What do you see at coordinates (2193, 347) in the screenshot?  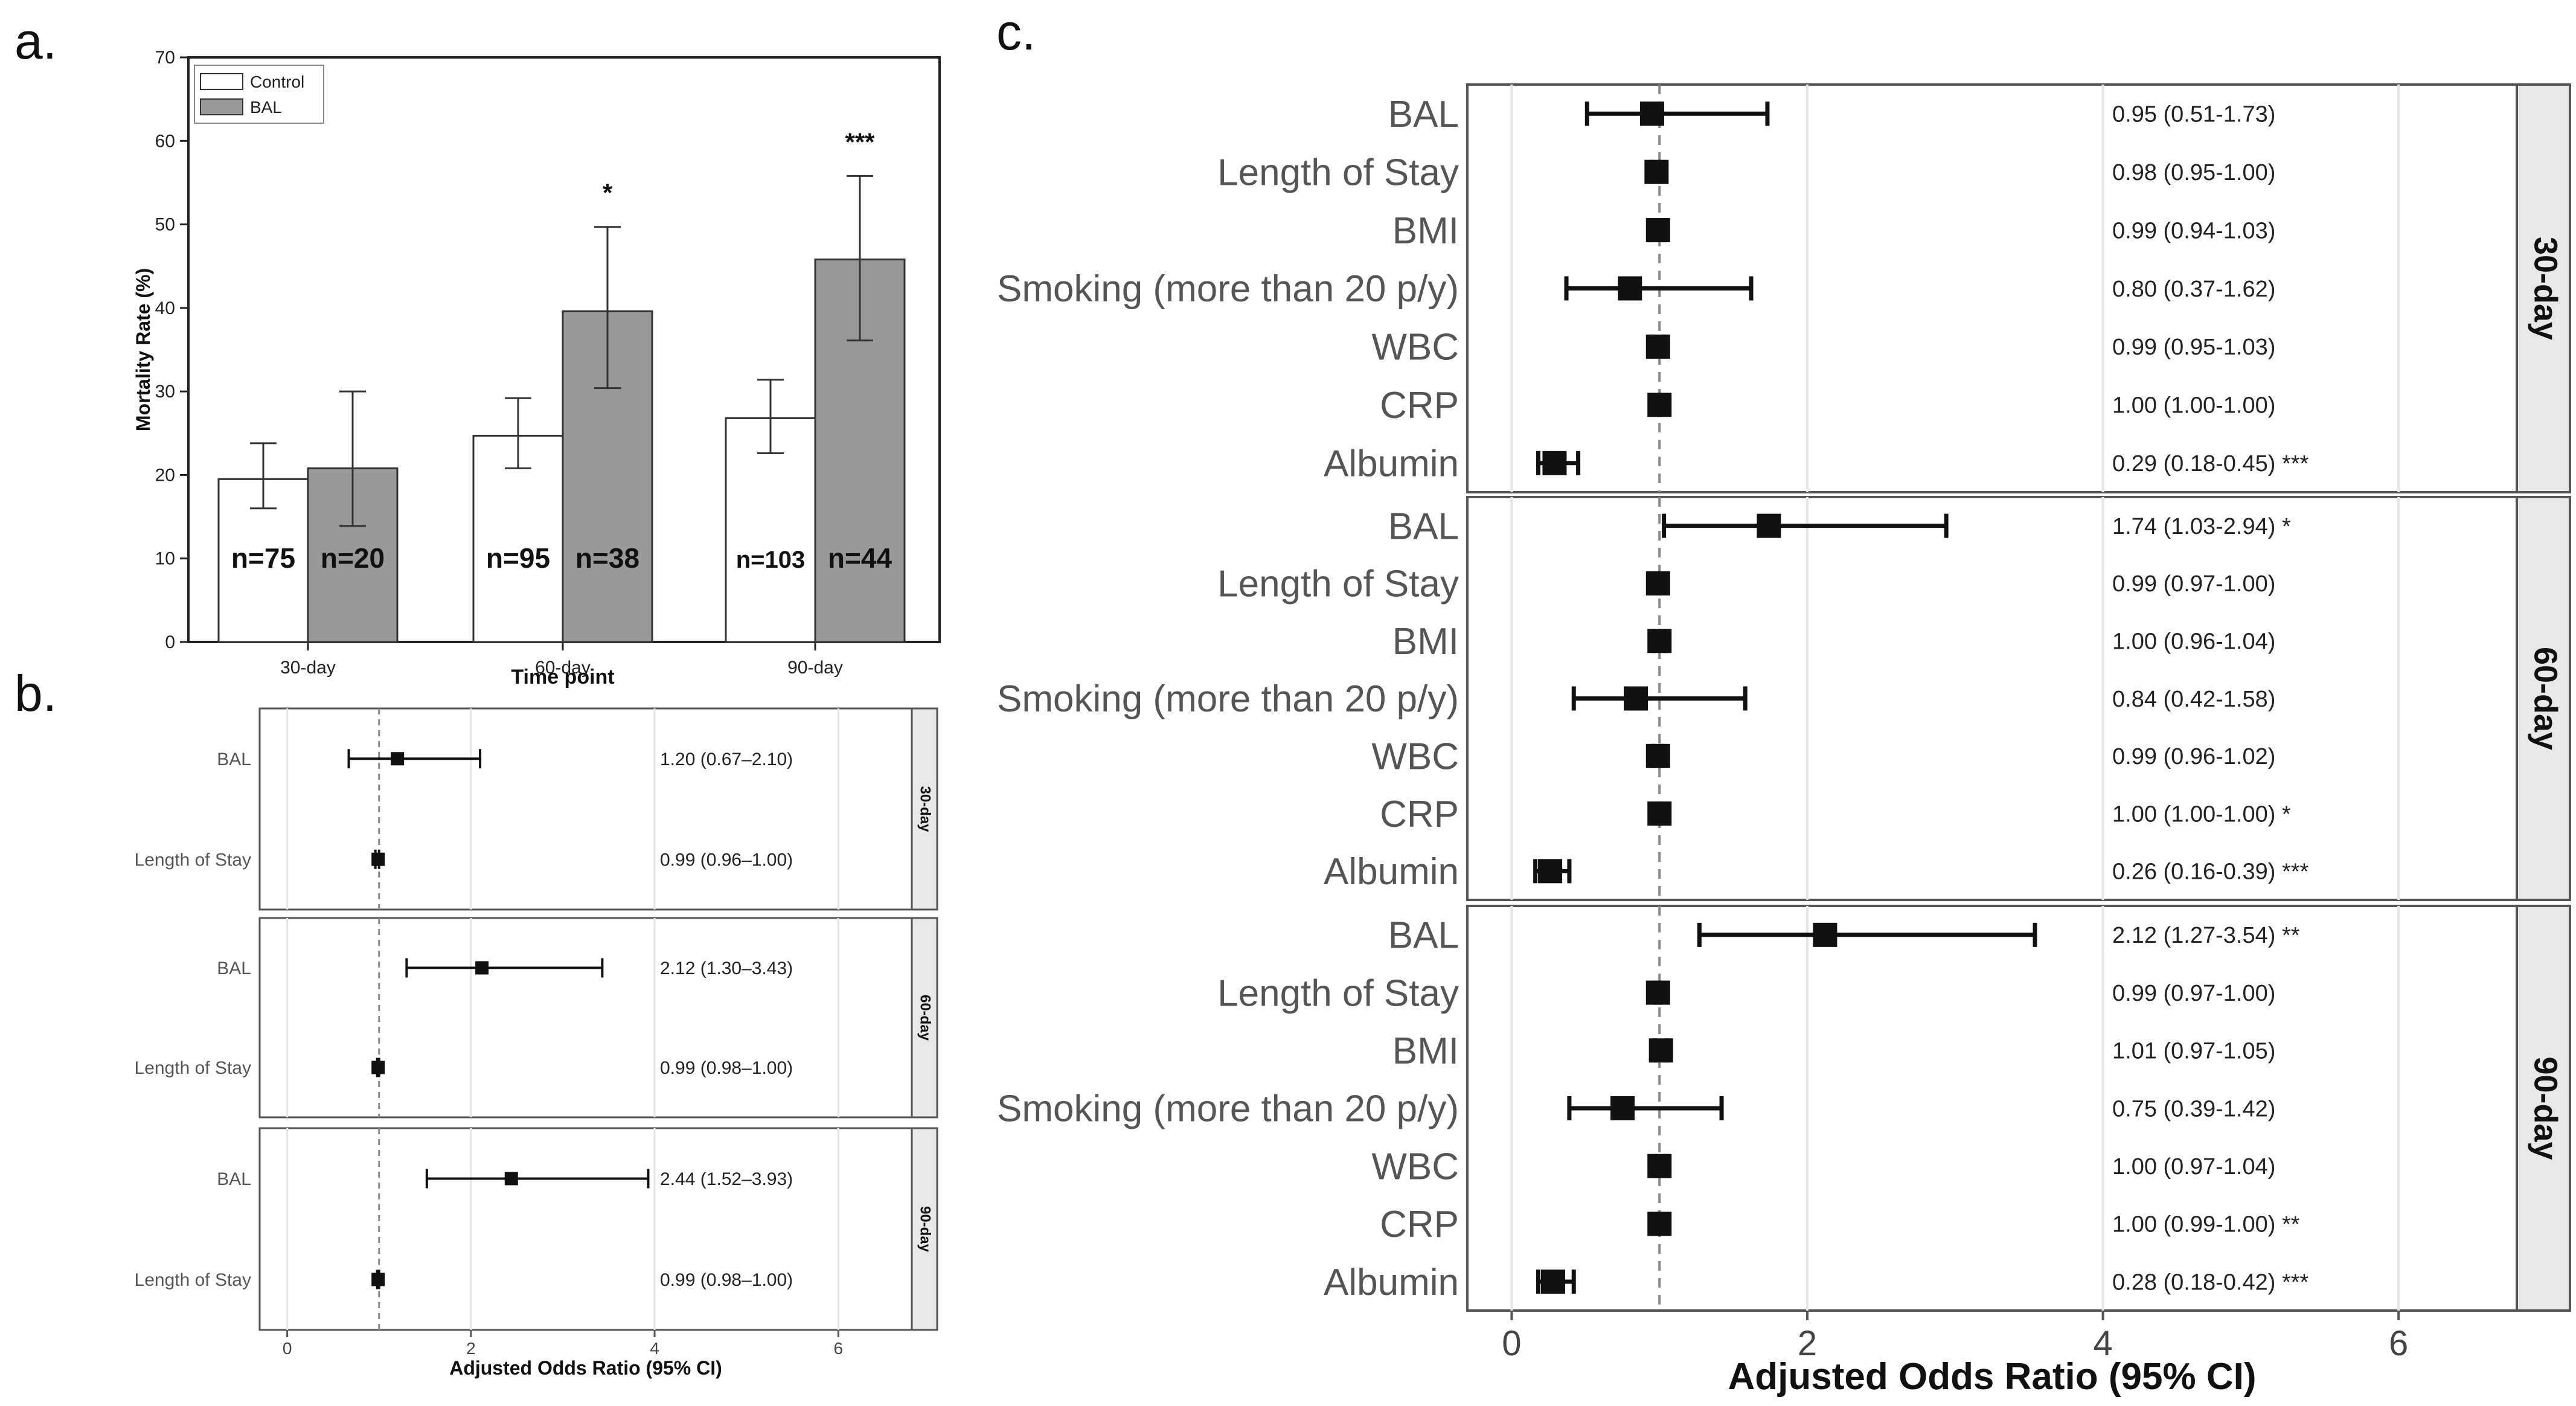 I see `or-ci-text: 0.99 (0.95-1.03)` at bounding box center [2193, 347].